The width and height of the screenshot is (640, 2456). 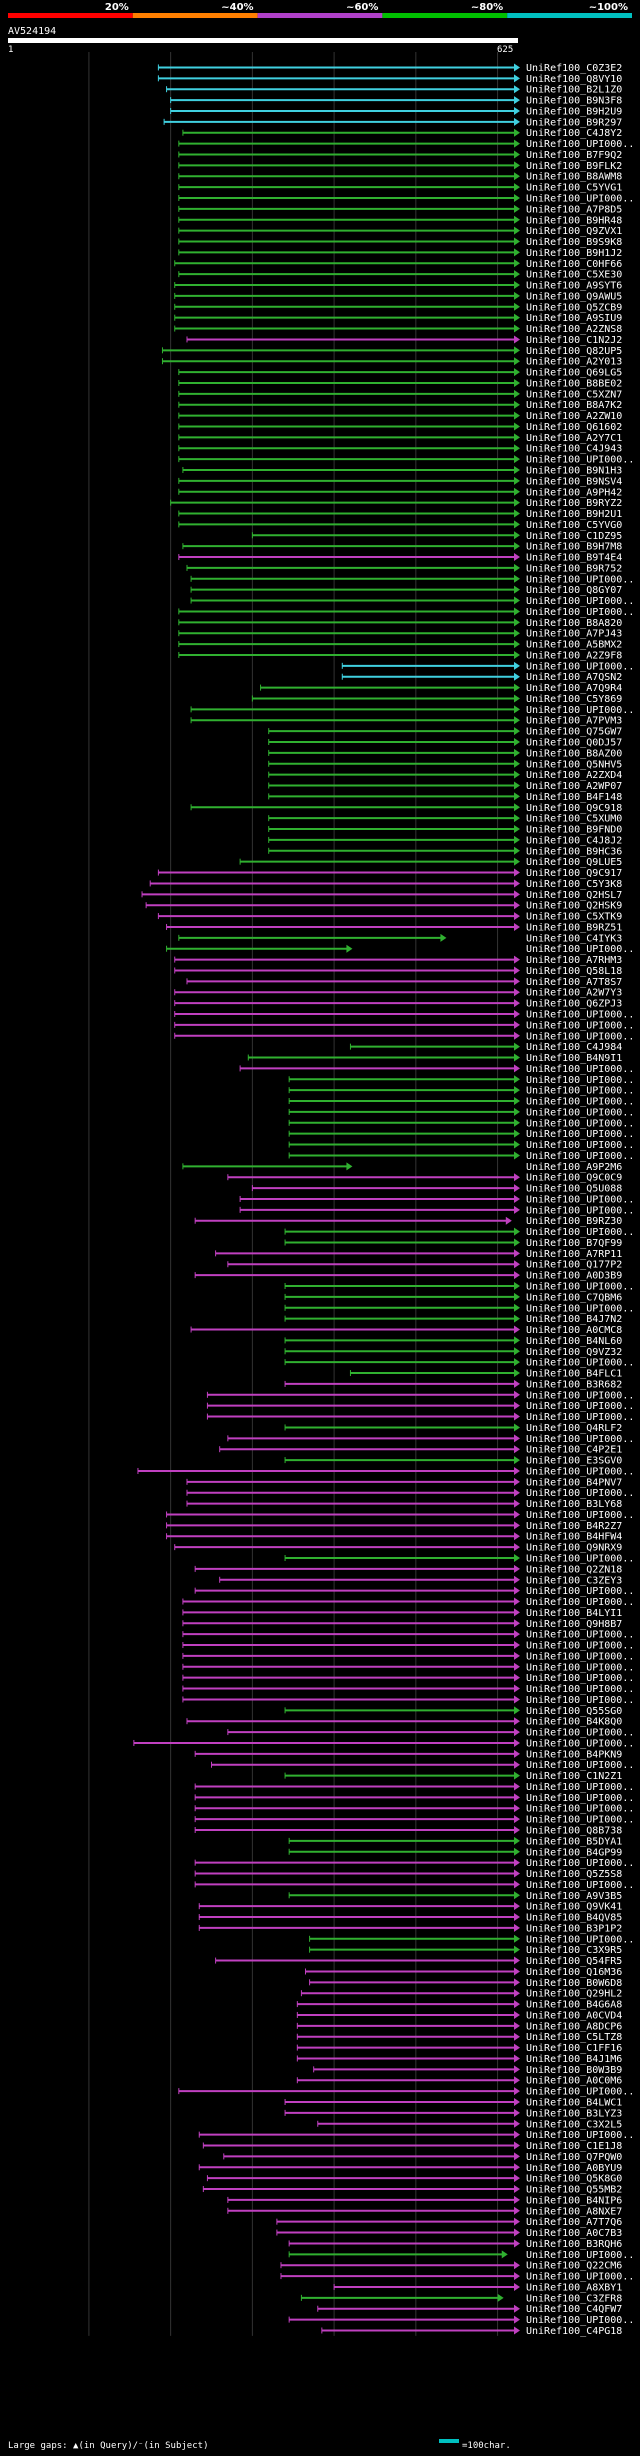 What do you see at coordinates (574, 2211) in the screenshot?
I see `hit-label: UniRef100_A8NXE7` at bounding box center [574, 2211].